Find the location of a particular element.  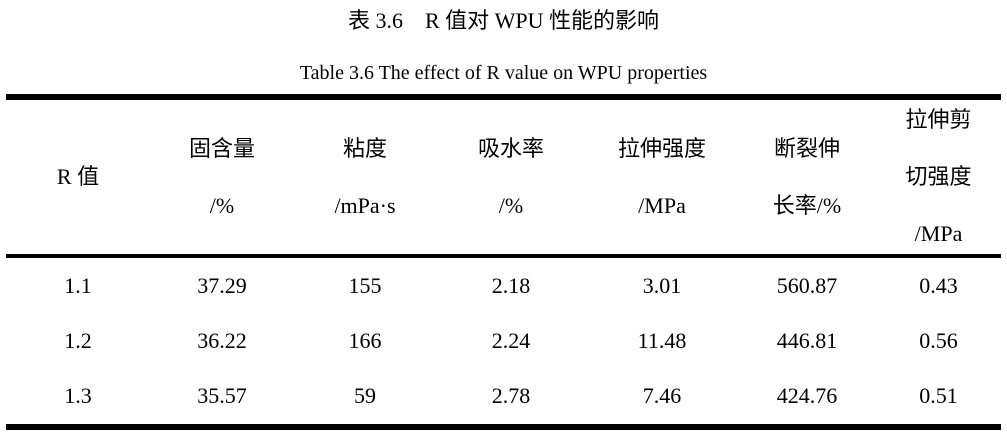

header-cell-tensile-shear-strength: 拉伸剪 切强度 /MPa is located at coordinates (938, 177).